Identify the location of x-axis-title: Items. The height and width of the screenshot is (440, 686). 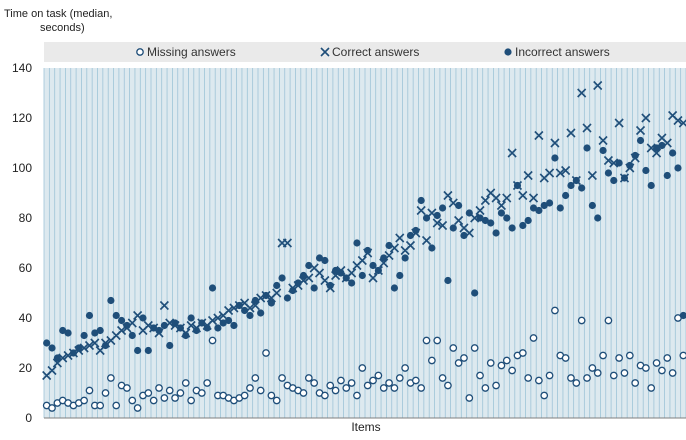
(365, 427).